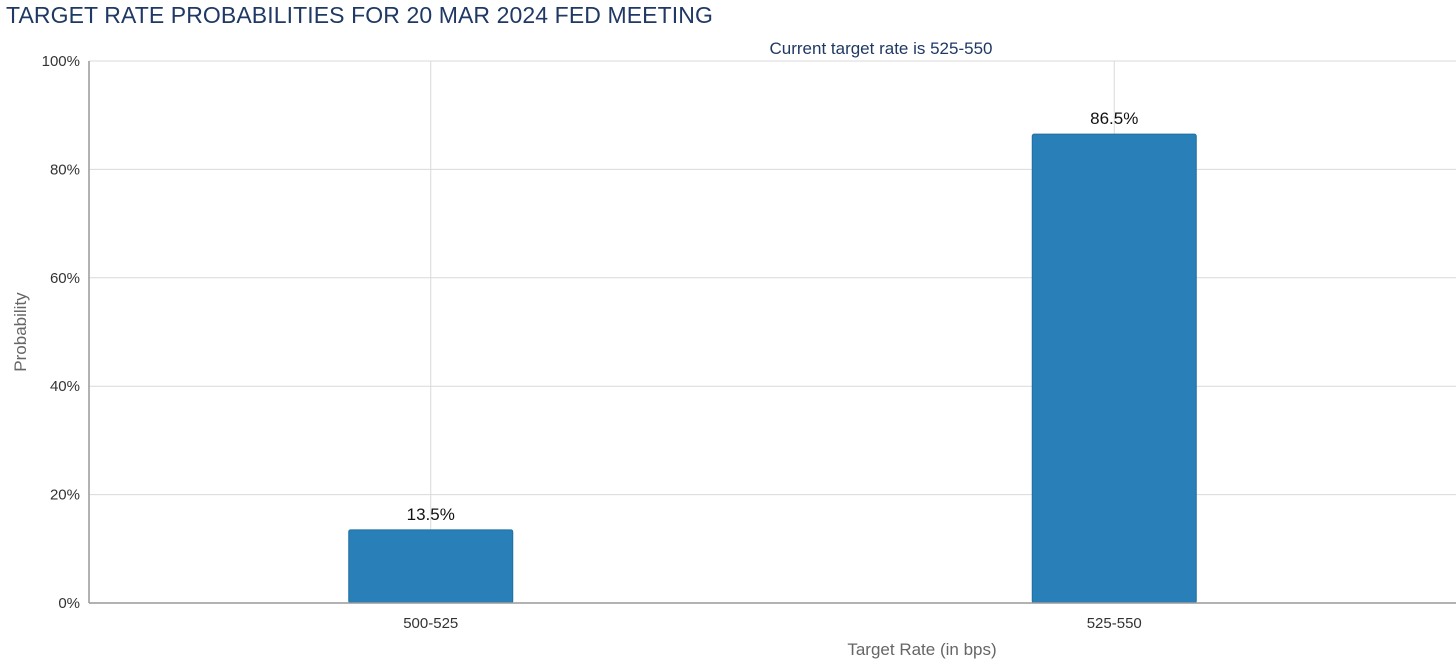 Image resolution: width=1456 pixels, height=672 pixels. I want to click on y-tick-label: 80%, so click(65, 169).